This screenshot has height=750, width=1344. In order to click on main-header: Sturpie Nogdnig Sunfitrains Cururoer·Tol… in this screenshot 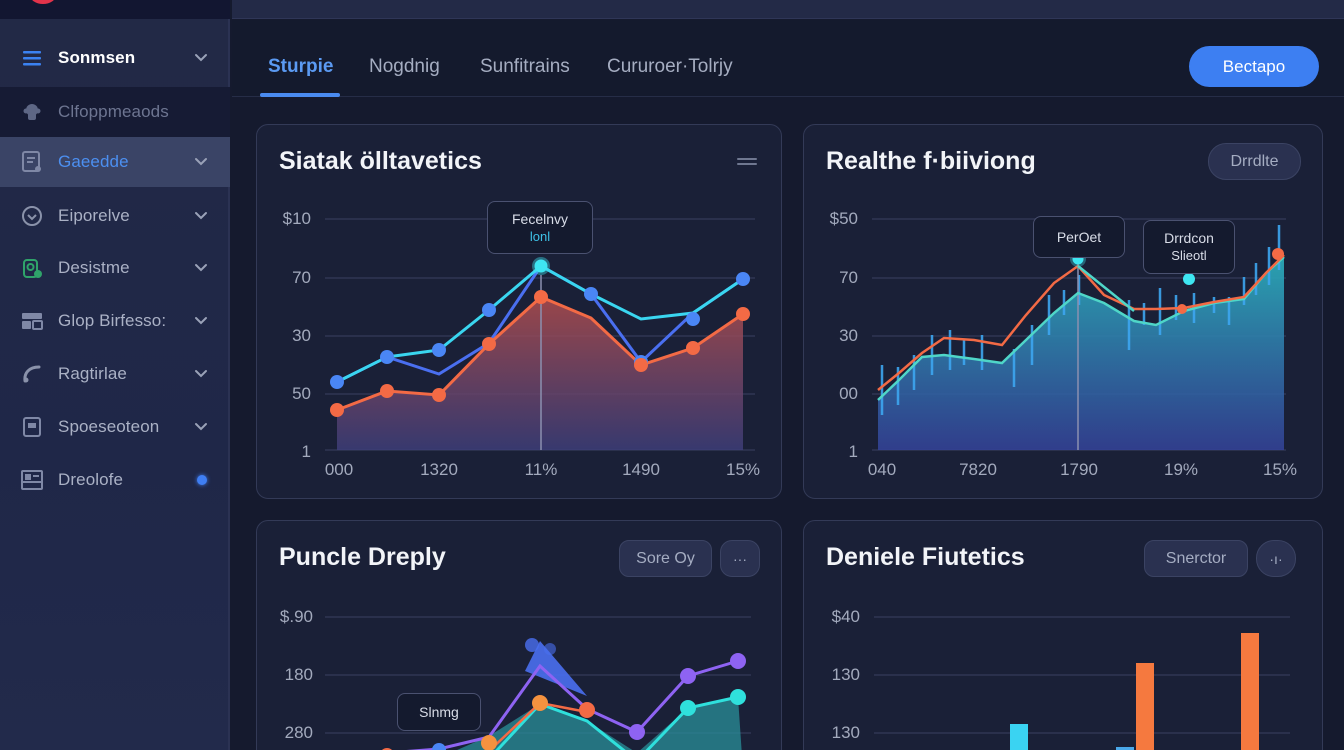, I will do `click(788, 58)`.